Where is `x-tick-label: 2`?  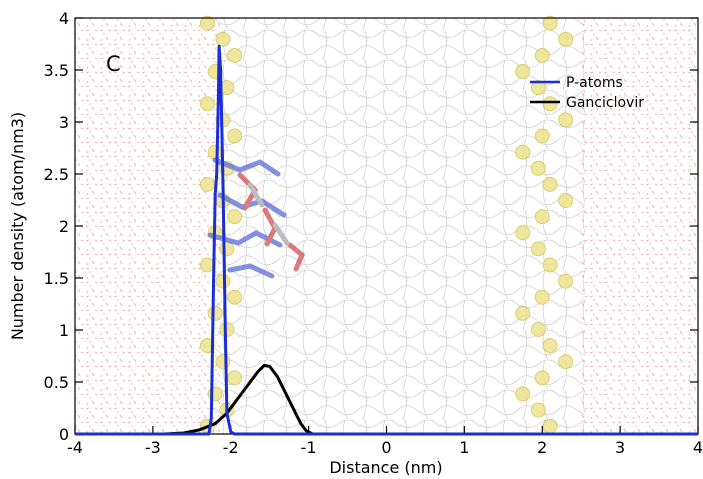
x-tick-label: 2 is located at coordinates (542, 447).